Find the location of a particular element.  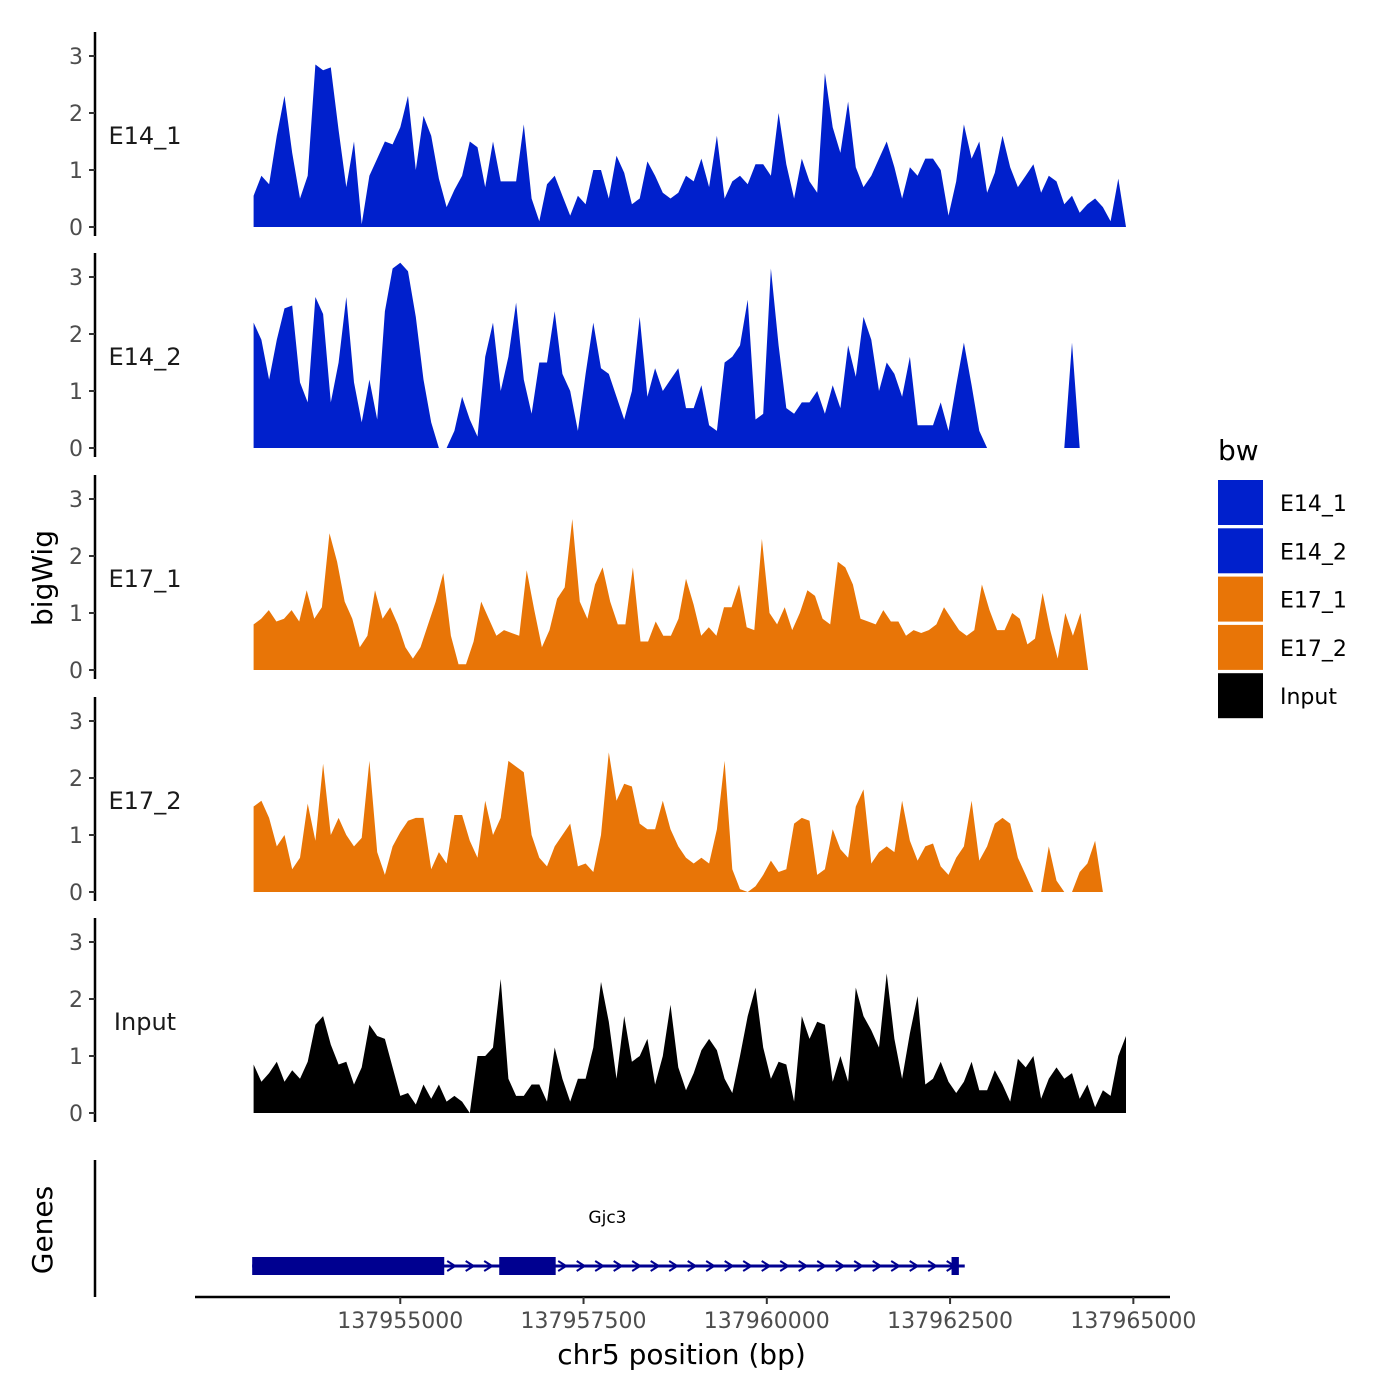

legend-label: Input is located at coordinates (1308, 697).